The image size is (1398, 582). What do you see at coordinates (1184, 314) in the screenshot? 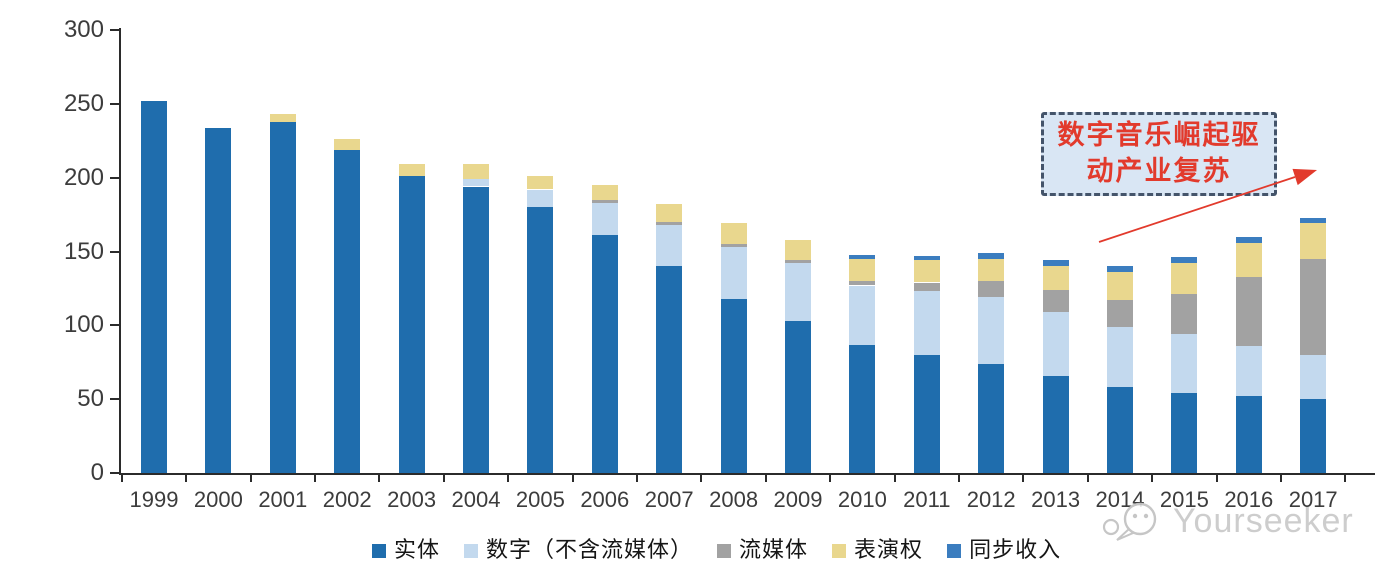
I see `bar-2015-streaming` at bounding box center [1184, 314].